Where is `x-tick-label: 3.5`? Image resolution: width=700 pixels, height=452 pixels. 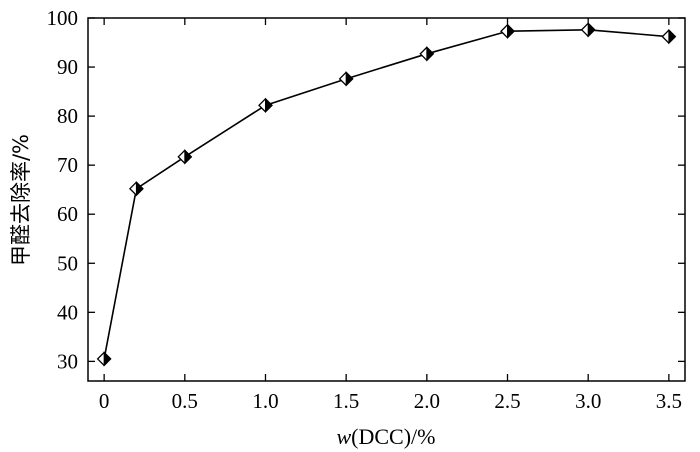
x-tick-label: 3.5 is located at coordinates (669, 401).